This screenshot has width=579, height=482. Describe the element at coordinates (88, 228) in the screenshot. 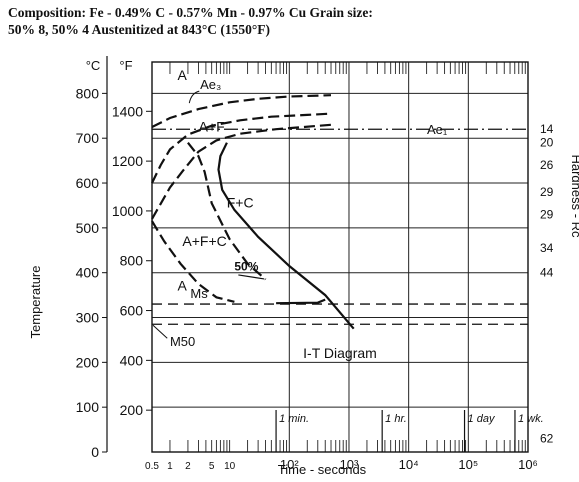

I see `celsius-tick-label: 500` at that location.